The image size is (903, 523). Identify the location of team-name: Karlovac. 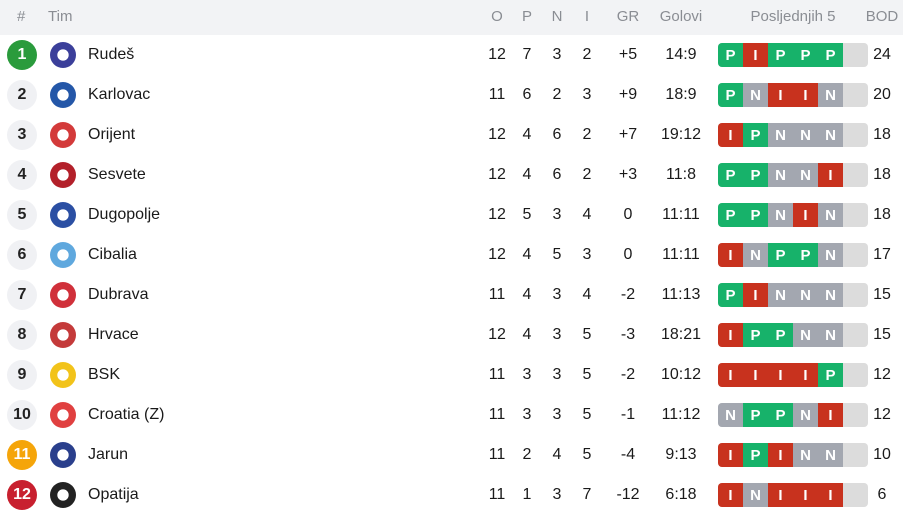
(119, 94).